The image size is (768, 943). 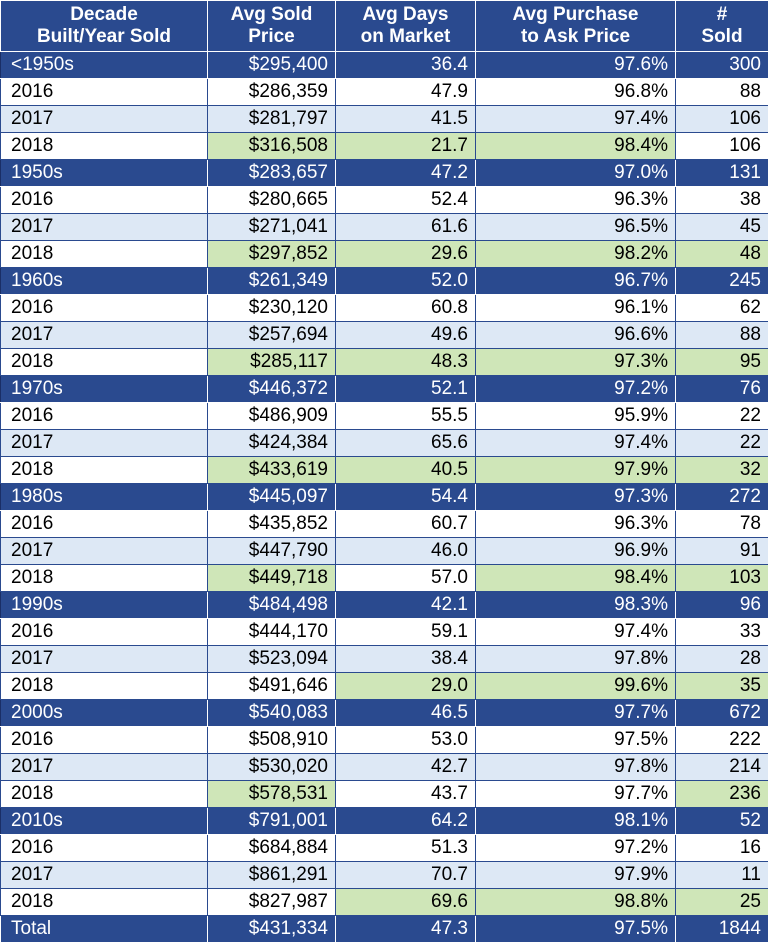 I want to click on cell-period: 1980s, so click(x=104, y=497).